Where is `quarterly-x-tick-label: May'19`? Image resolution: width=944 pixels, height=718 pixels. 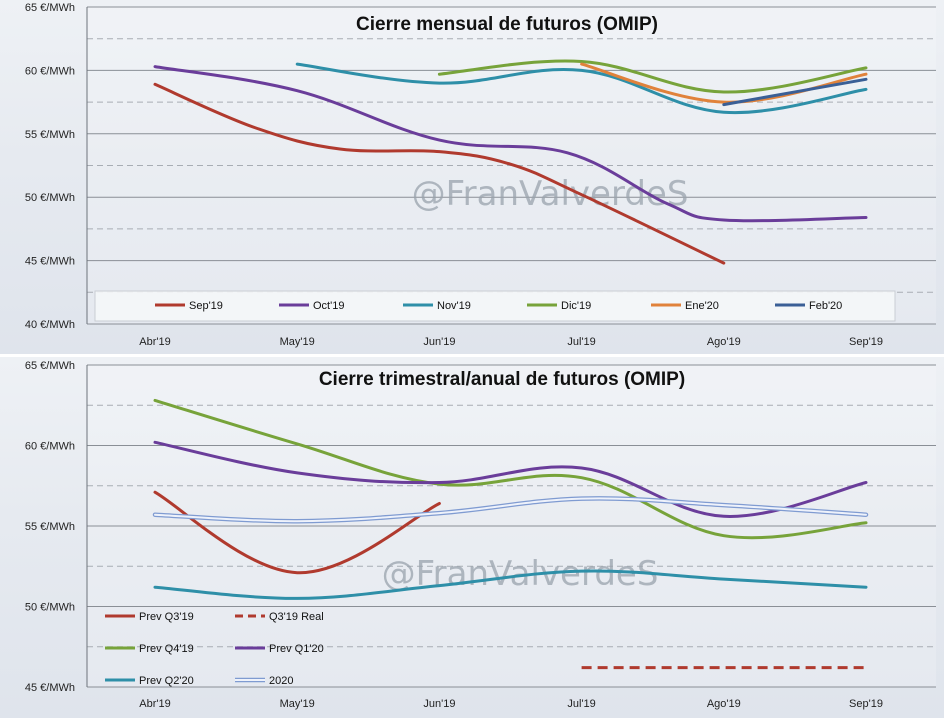
quarterly-x-tick-label: May'19 is located at coordinates (297, 704).